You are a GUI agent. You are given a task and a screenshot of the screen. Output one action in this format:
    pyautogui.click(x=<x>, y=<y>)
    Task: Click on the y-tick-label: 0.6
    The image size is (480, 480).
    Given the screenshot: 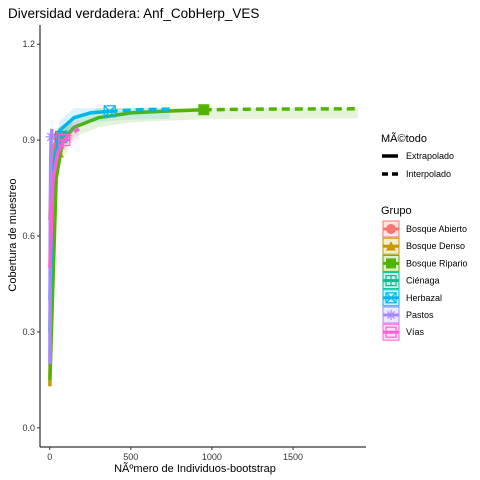 What is the action you would take?
    pyautogui.click(x=28, y=236)
    